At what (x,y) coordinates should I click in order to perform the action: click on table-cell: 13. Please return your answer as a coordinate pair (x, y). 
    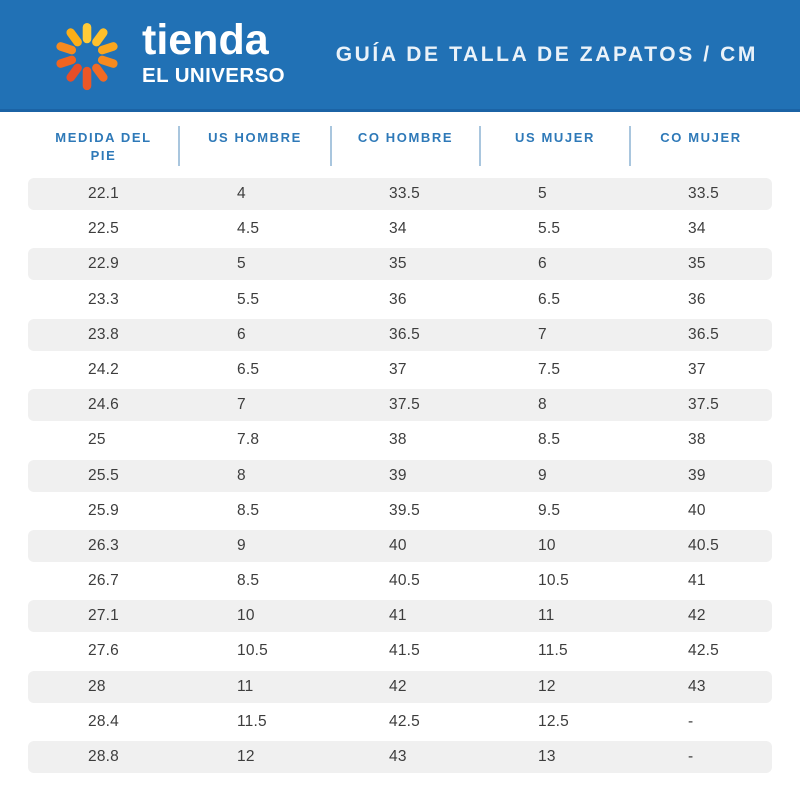
    Looking at the image, I should click on (547, 756).